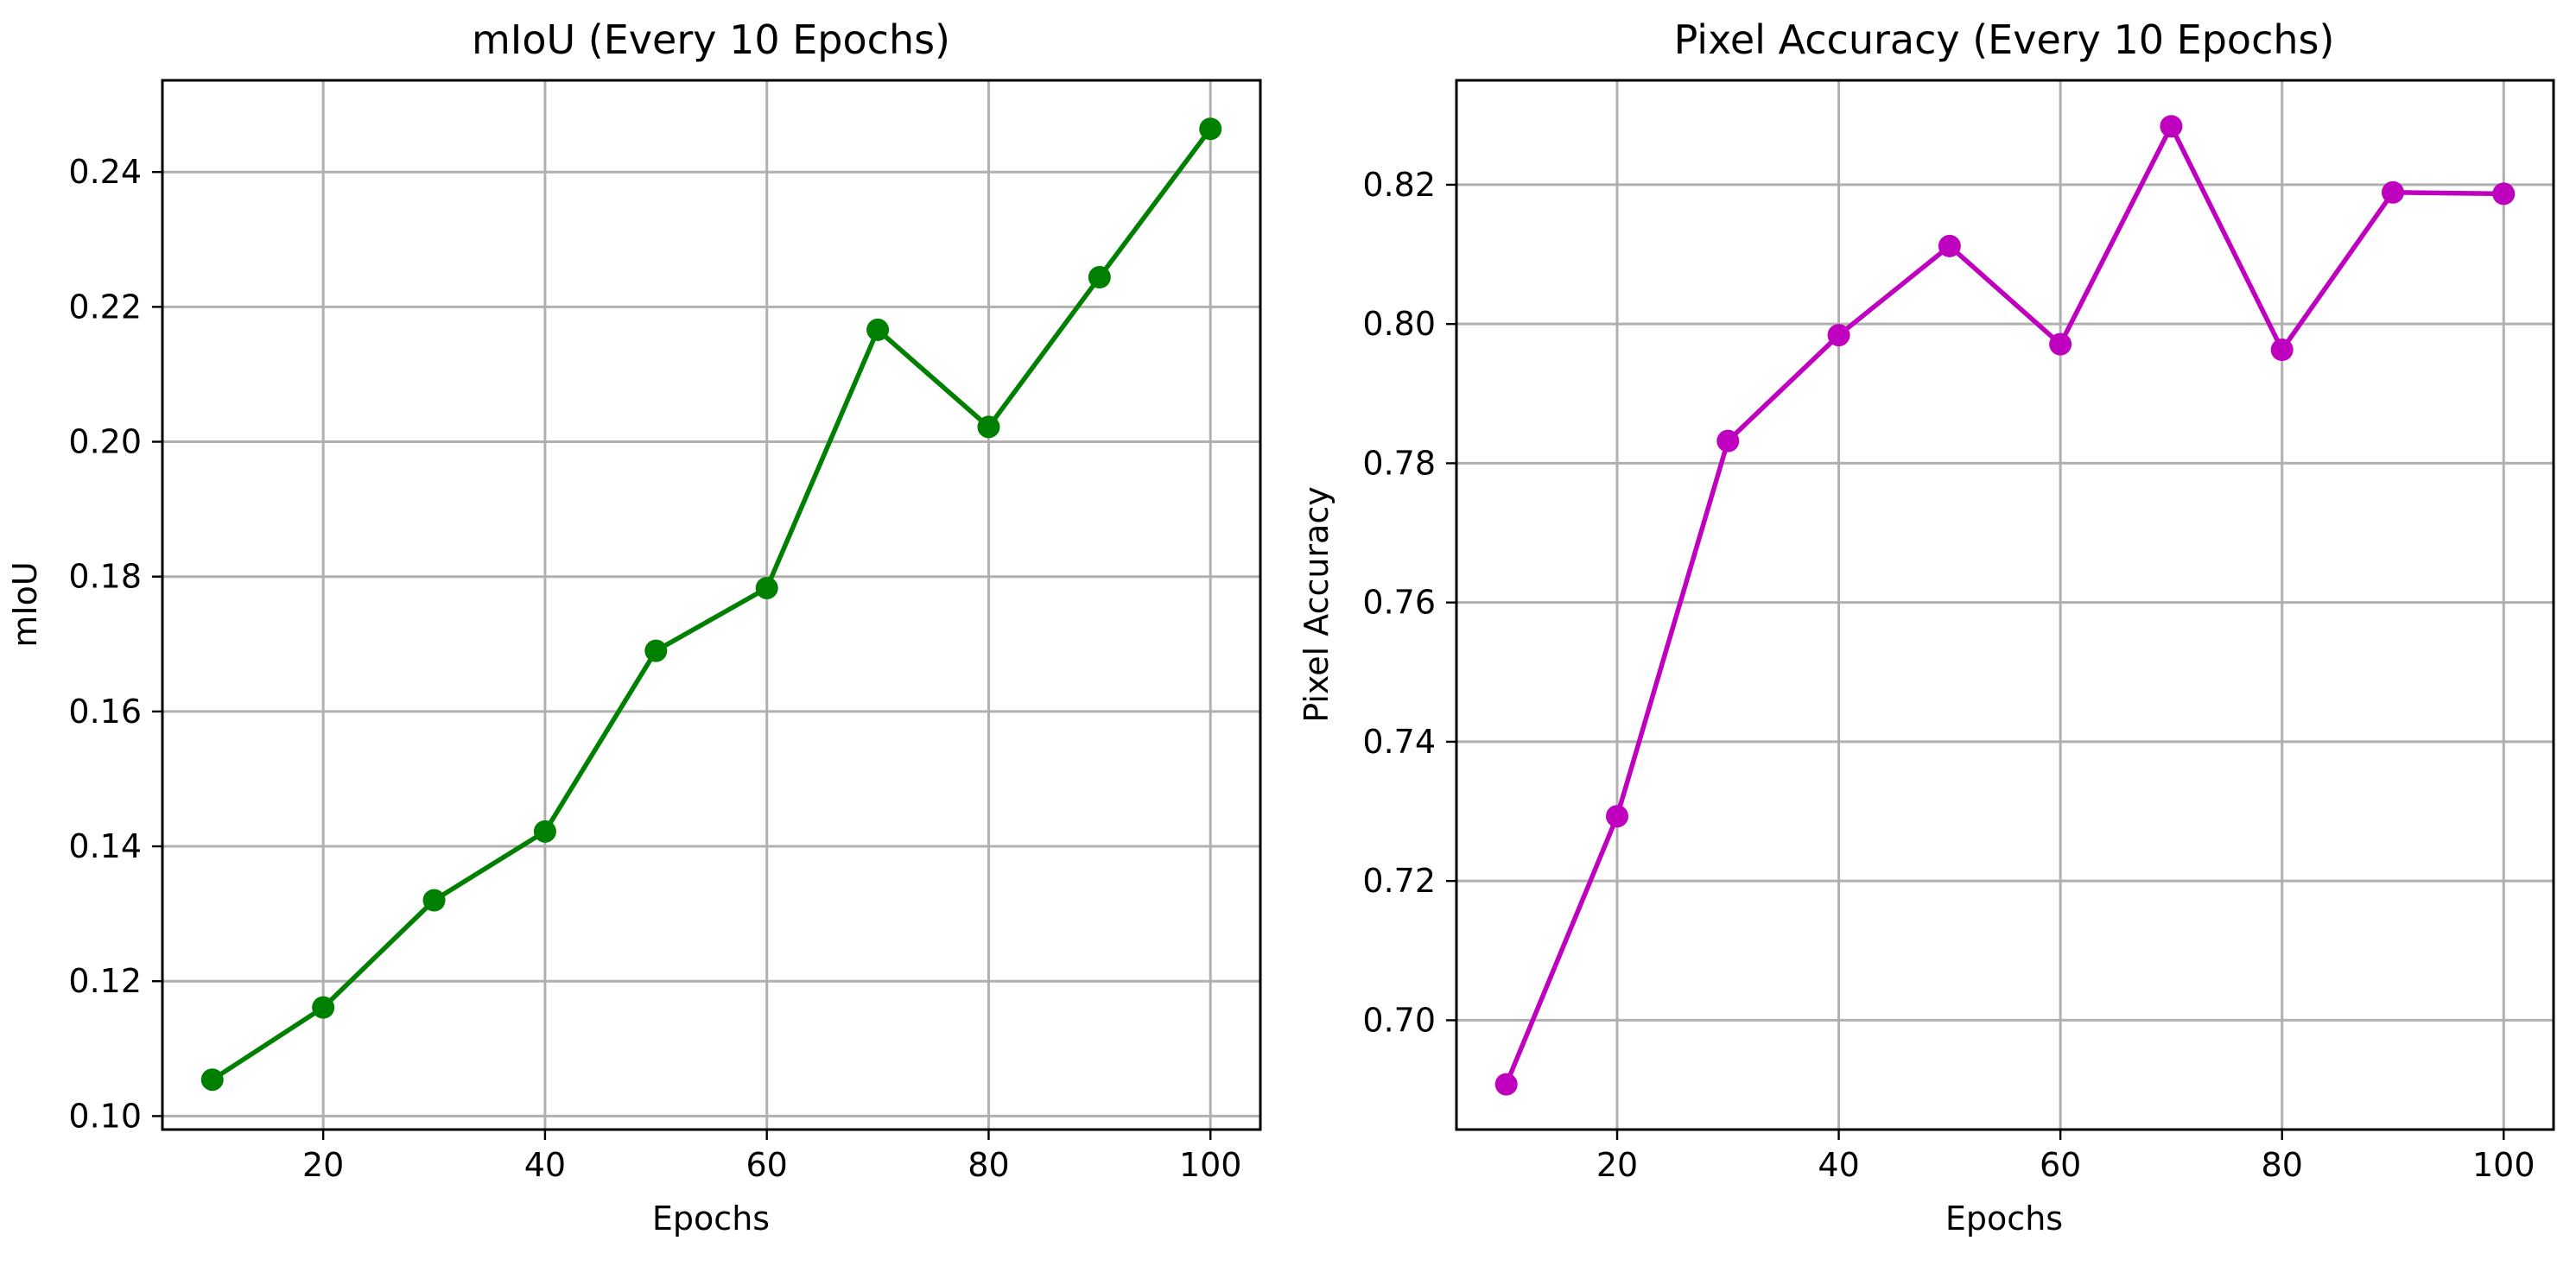 This screenshot has height=1266, width=2576. I want to click on miou-x-tick-label: 40, so click(545, 1165).